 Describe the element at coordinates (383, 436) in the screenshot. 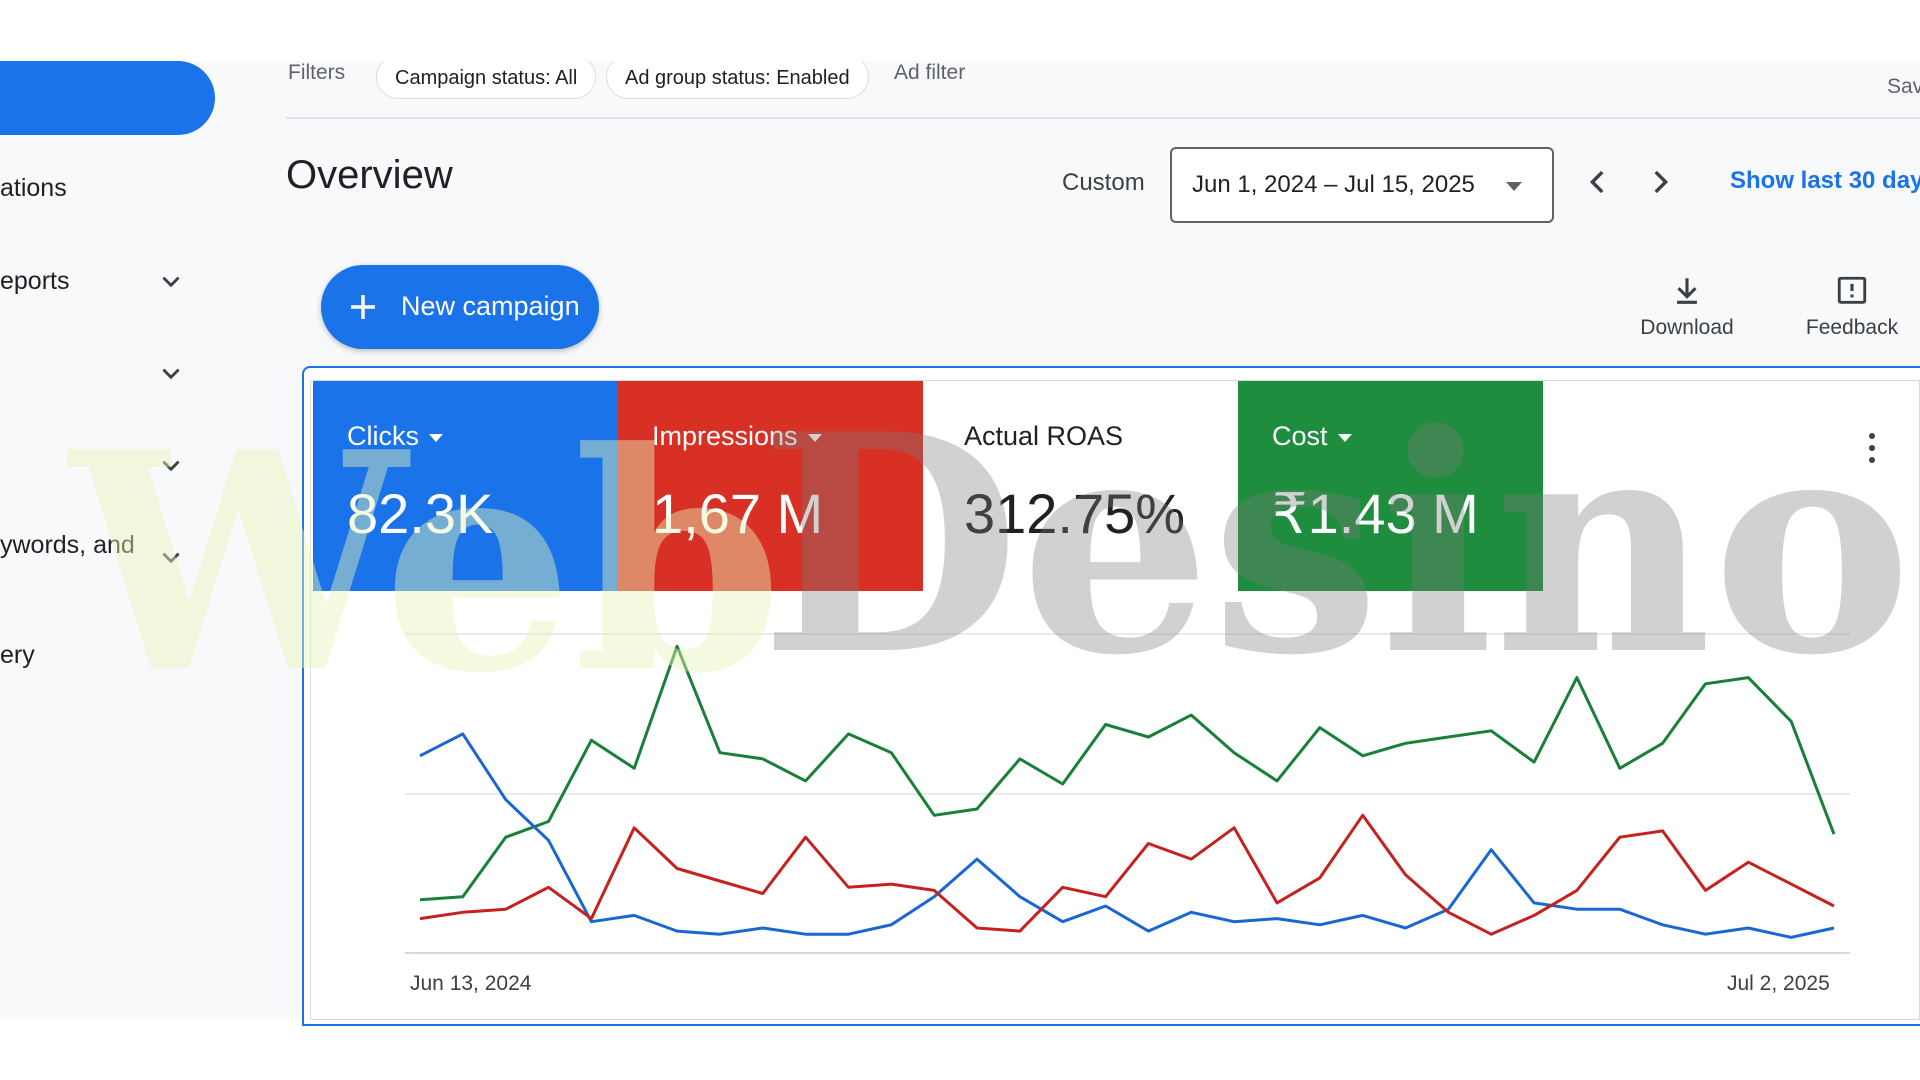

I see `metric-label-clicks: Clicks` at that location.